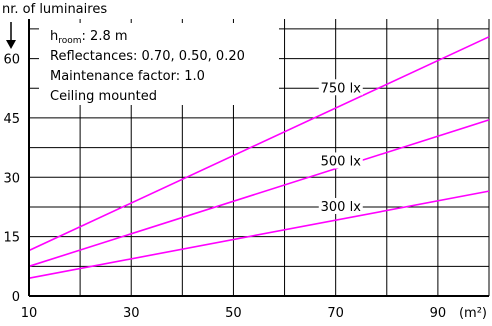  I want to click on note-reflectances: Reflectances: 0.70, 0.50, 0.20, so click(147, 56).